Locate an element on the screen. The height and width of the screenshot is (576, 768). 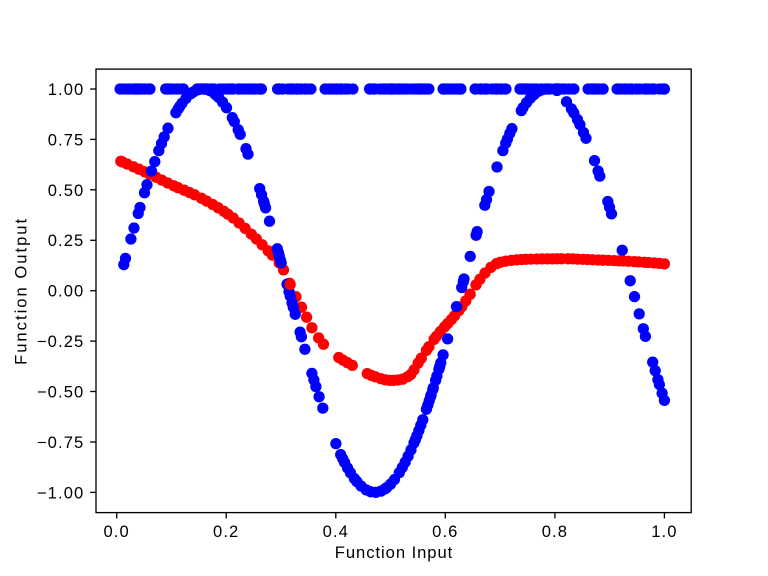
svg-text: 0.75 is located at coordinates (66, 139).